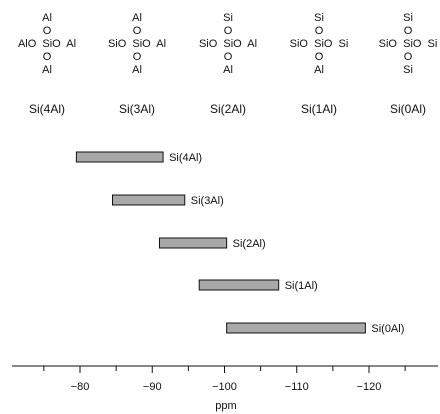 This screenshot has height=414, width=440. Describe the element at coordinates (225, 406) in the screenshot. I see `x-axis-title: ppm` at that location.